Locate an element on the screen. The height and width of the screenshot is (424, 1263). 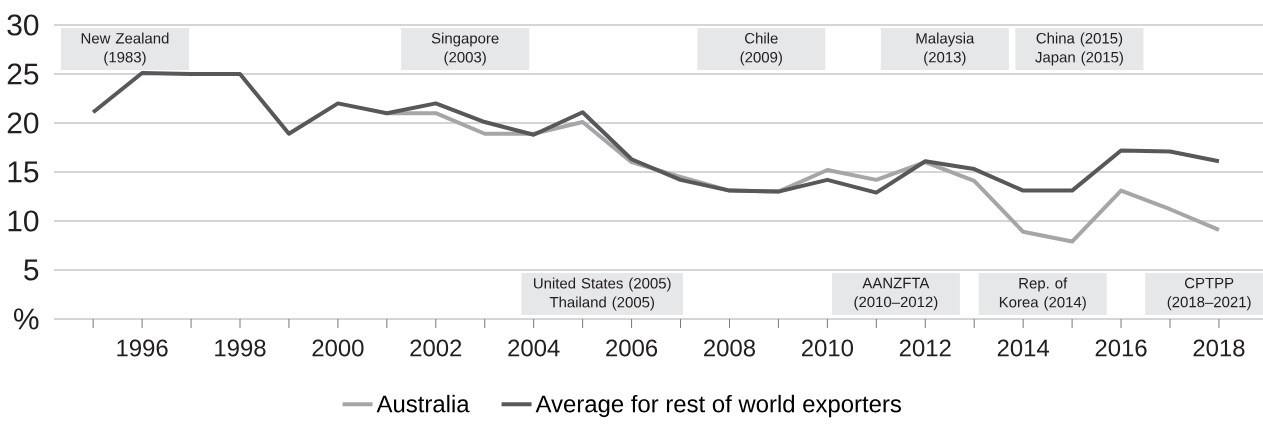
legend-label: Australia is located at coordinates (423, 403).